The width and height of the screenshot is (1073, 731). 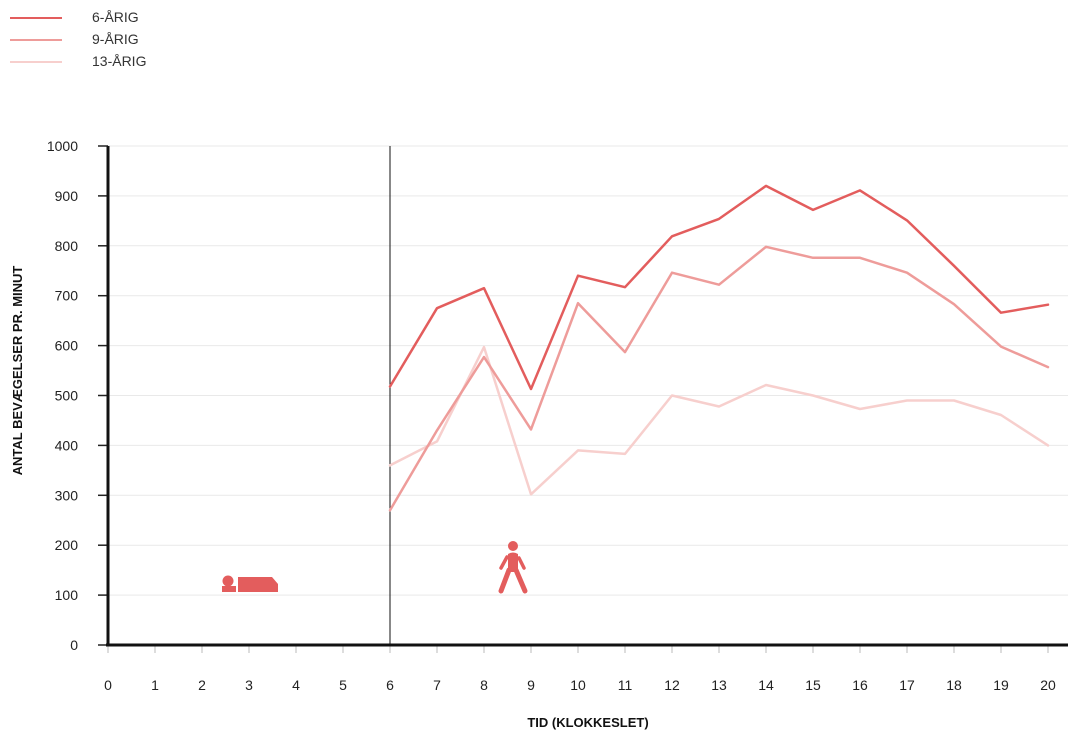 I want to click on y-tick-label: 100, so click(x=67, y=595).